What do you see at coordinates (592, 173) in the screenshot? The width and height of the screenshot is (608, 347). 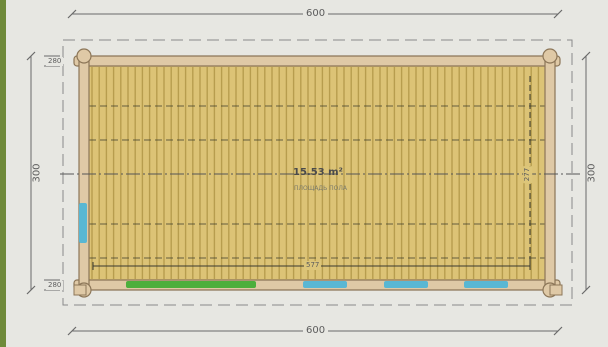 I see `dim-label-right: 300` at bounding box center [592, 173].